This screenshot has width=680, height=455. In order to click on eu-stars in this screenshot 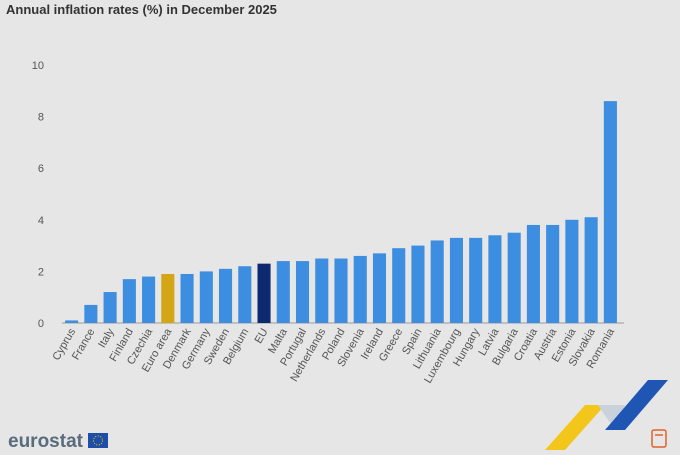, I will do `click(98, 440)`.